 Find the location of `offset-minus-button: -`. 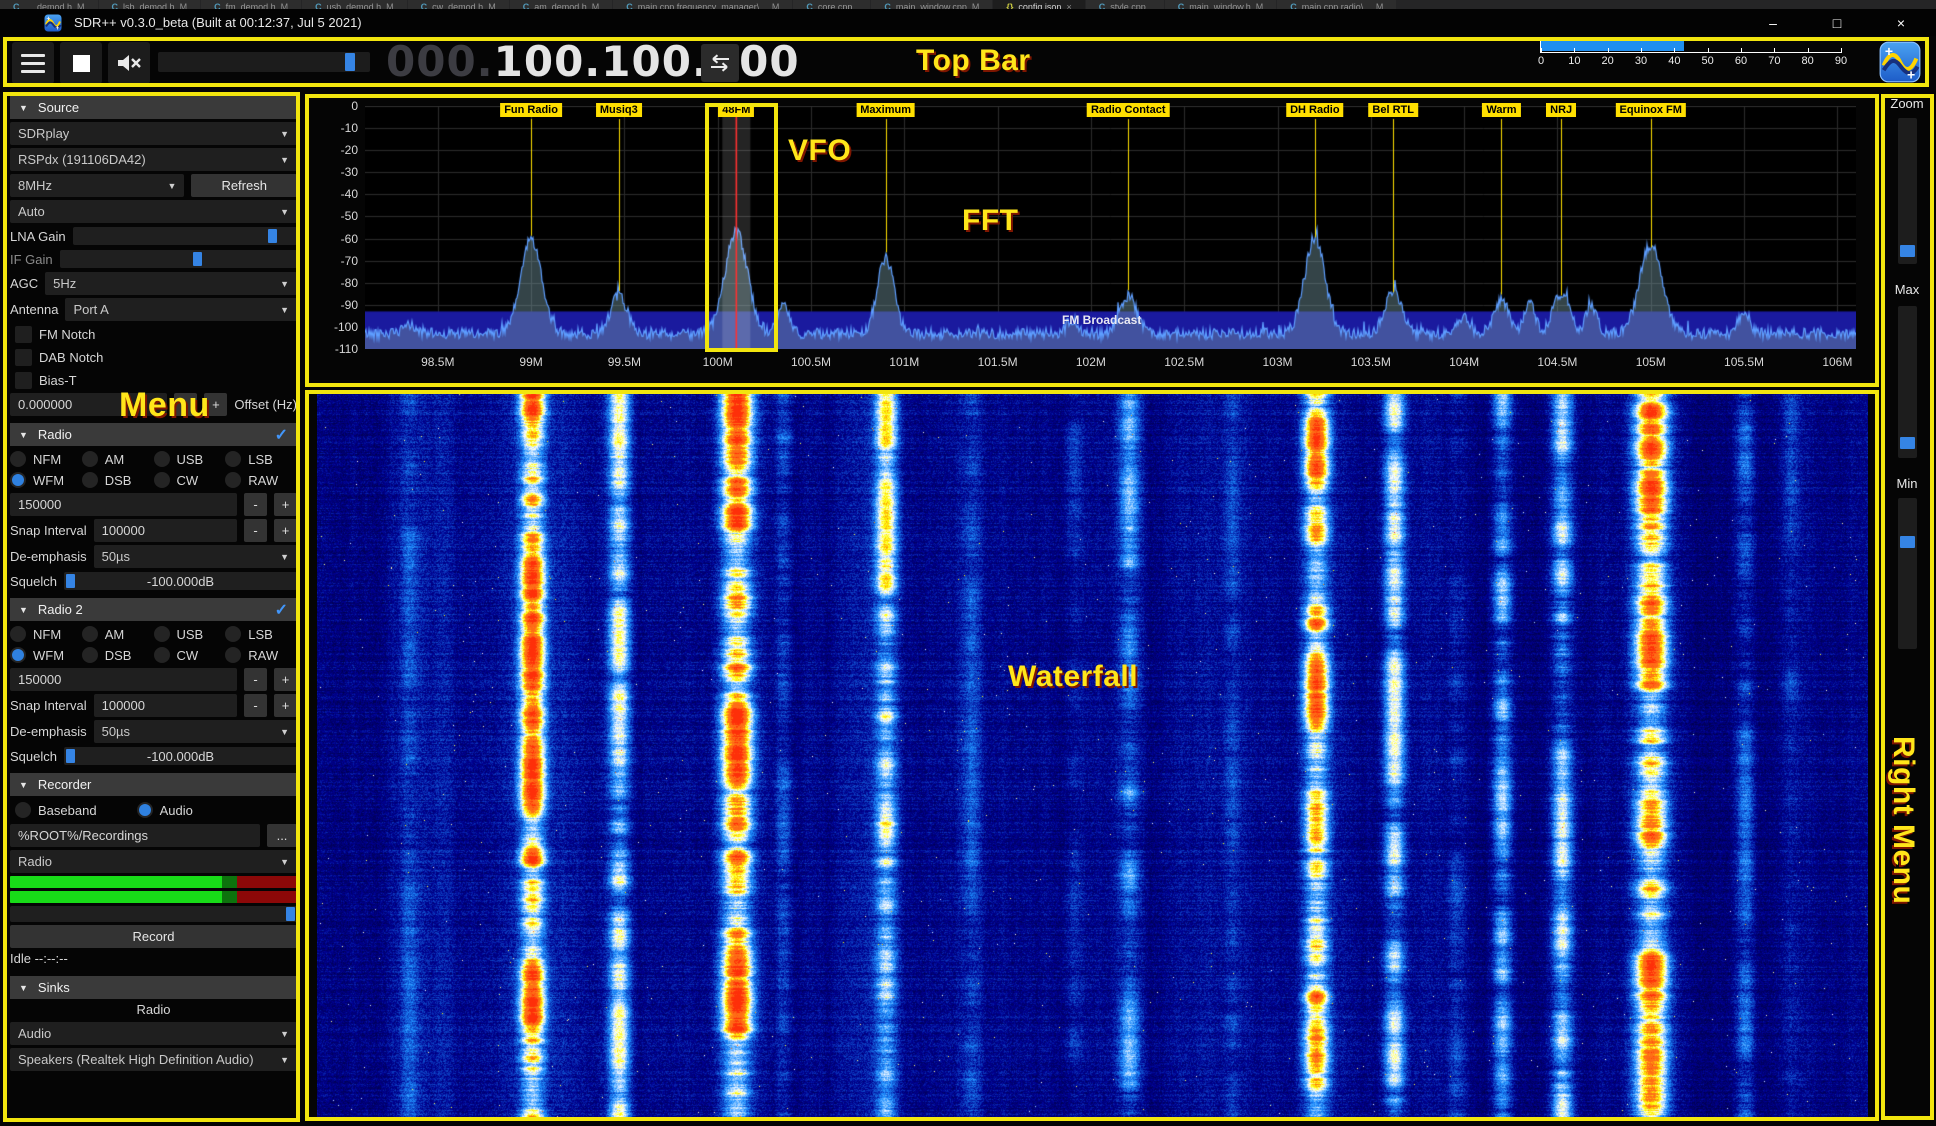

offset-minus-button: - is located at coordinates (186, 404).